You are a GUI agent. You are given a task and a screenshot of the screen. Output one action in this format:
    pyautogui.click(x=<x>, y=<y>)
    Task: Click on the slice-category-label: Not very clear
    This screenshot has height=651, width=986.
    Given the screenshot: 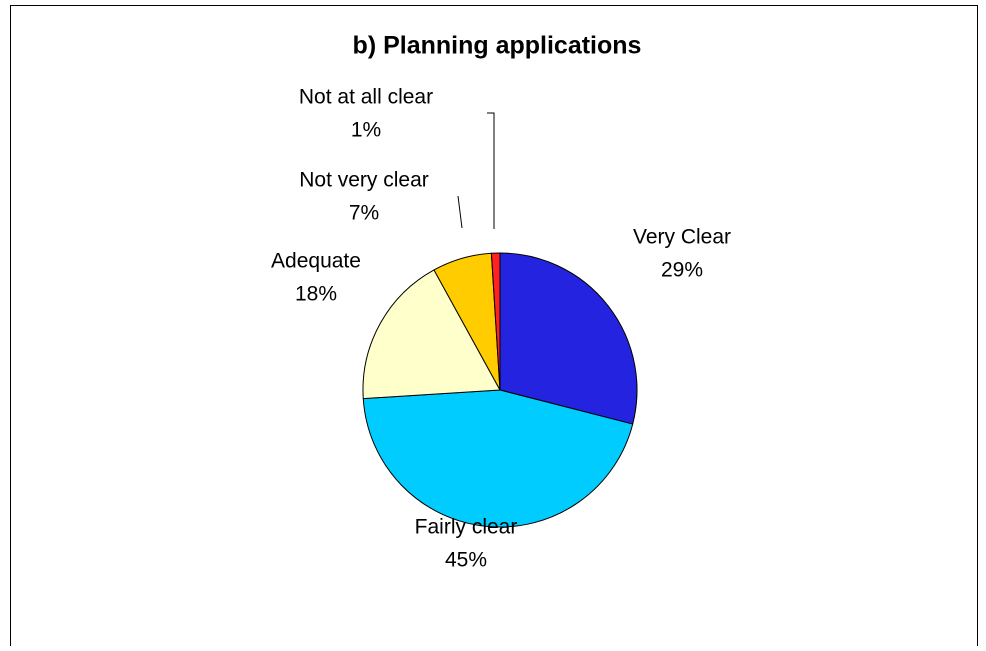 What is the action you would take?
    pyautogui.click(x=364, y=180)
    